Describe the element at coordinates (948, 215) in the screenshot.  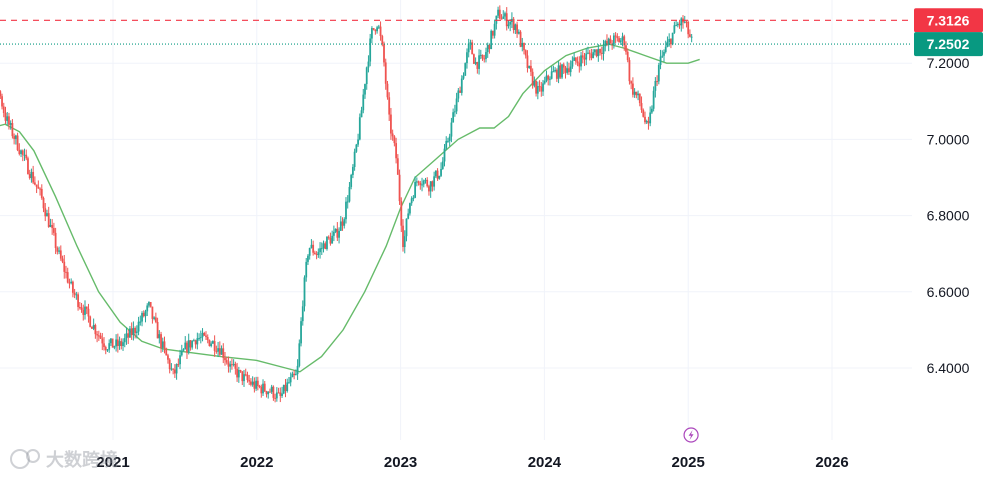
I see `y-axis: 7.2000 7.0000 6.8000 6.6000 6.4000` at that location.